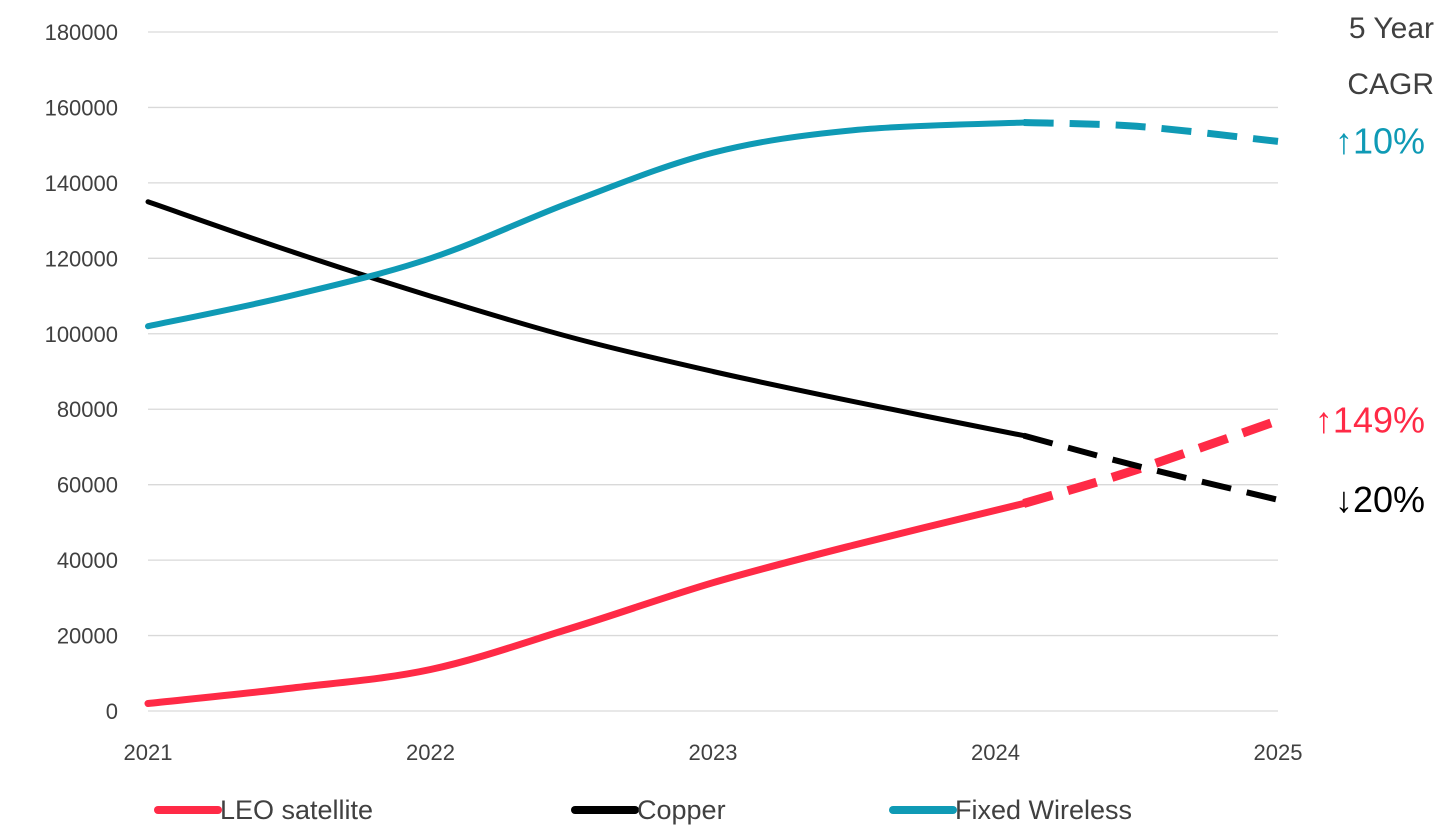  I want to click on y-tick-label: 180000, so click(81, 32).